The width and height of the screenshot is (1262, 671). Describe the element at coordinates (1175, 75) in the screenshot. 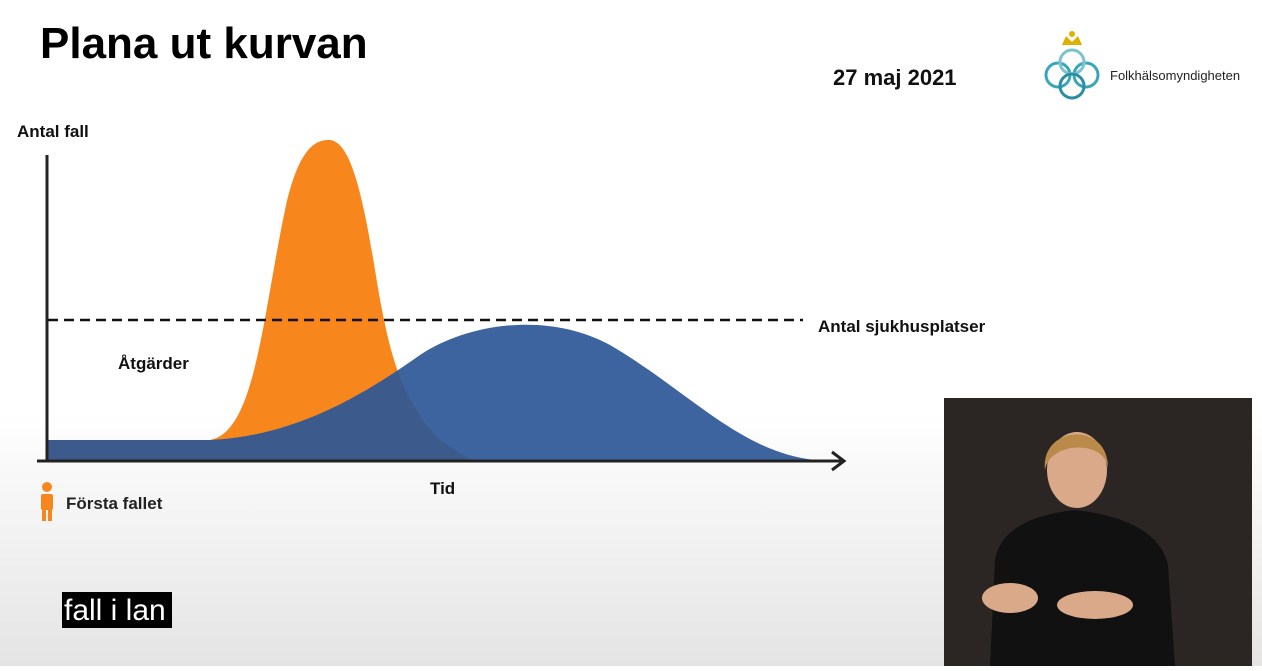

I see `logo-text: Folkhälsomyndigheten` at that location.